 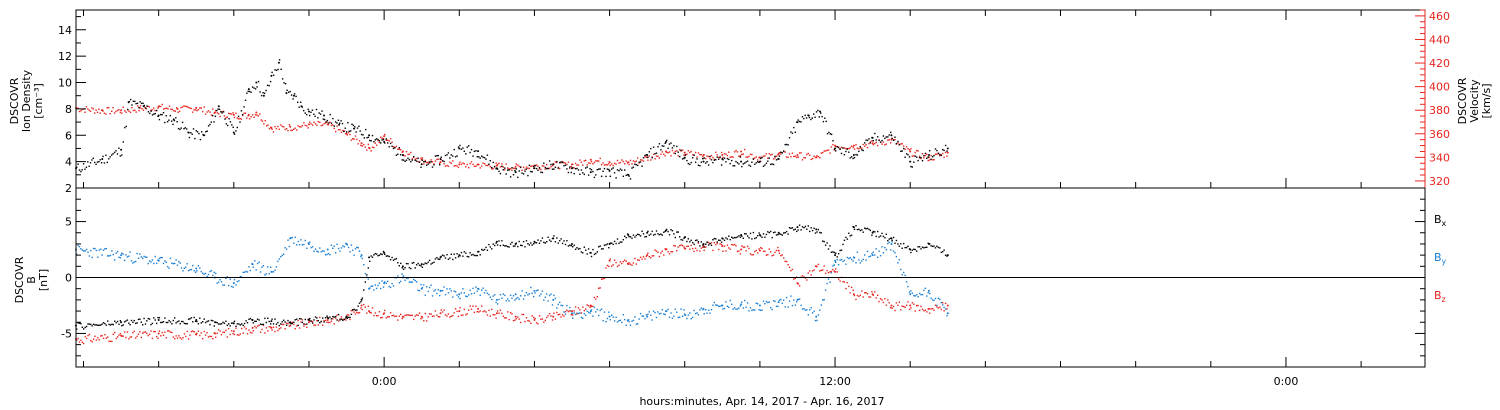 I want to click on bx-anchor, so click(x=891, y=238).